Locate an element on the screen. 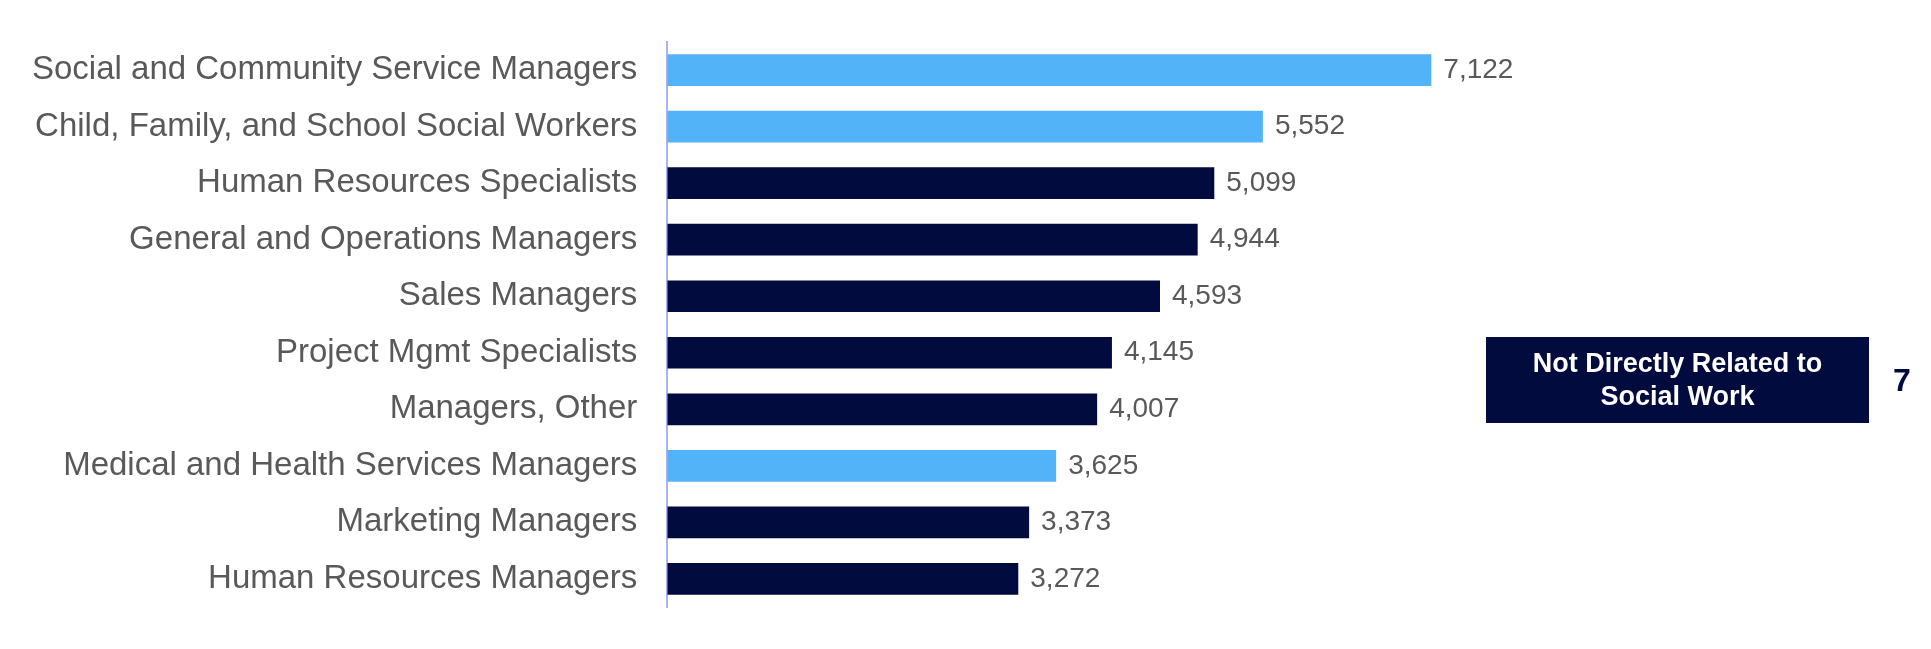 The height and width of the screenshot is (649, 1931). data-label: 4,944 is located at coordinates (1244, 238).